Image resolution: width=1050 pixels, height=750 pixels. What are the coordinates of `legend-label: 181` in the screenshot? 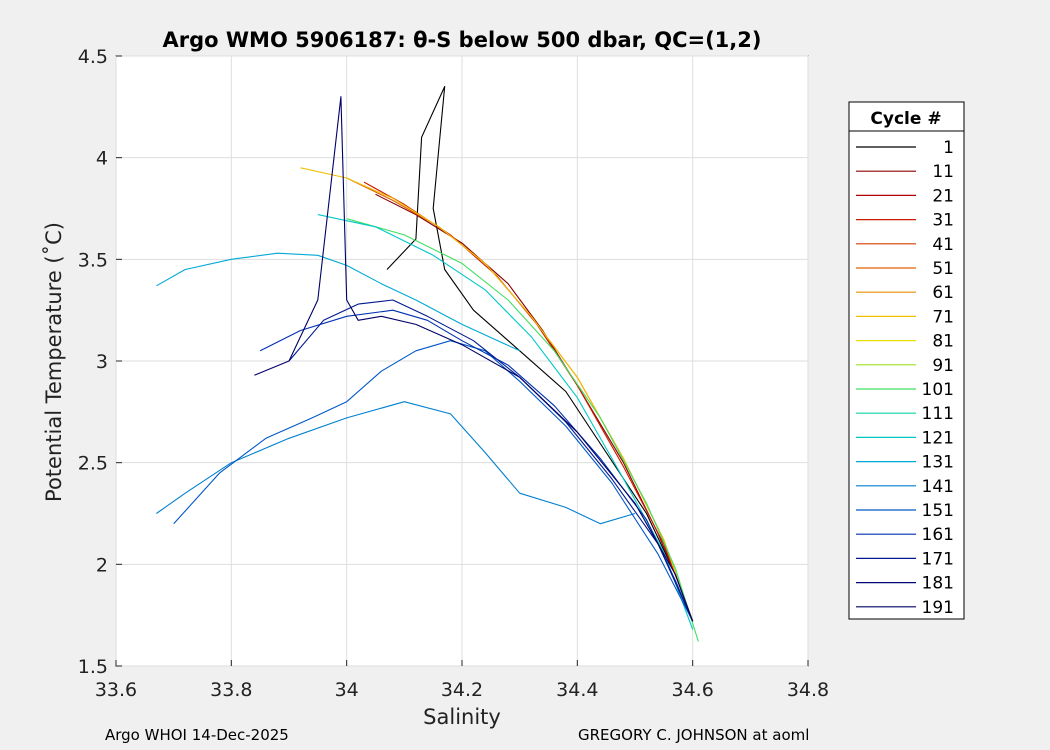 It's located at (938, 584).